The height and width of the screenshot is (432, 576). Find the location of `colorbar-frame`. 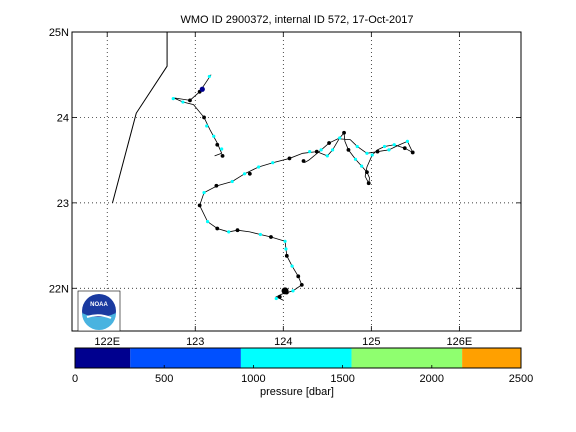

colorbar-frame is located at coordinates (298, 358).